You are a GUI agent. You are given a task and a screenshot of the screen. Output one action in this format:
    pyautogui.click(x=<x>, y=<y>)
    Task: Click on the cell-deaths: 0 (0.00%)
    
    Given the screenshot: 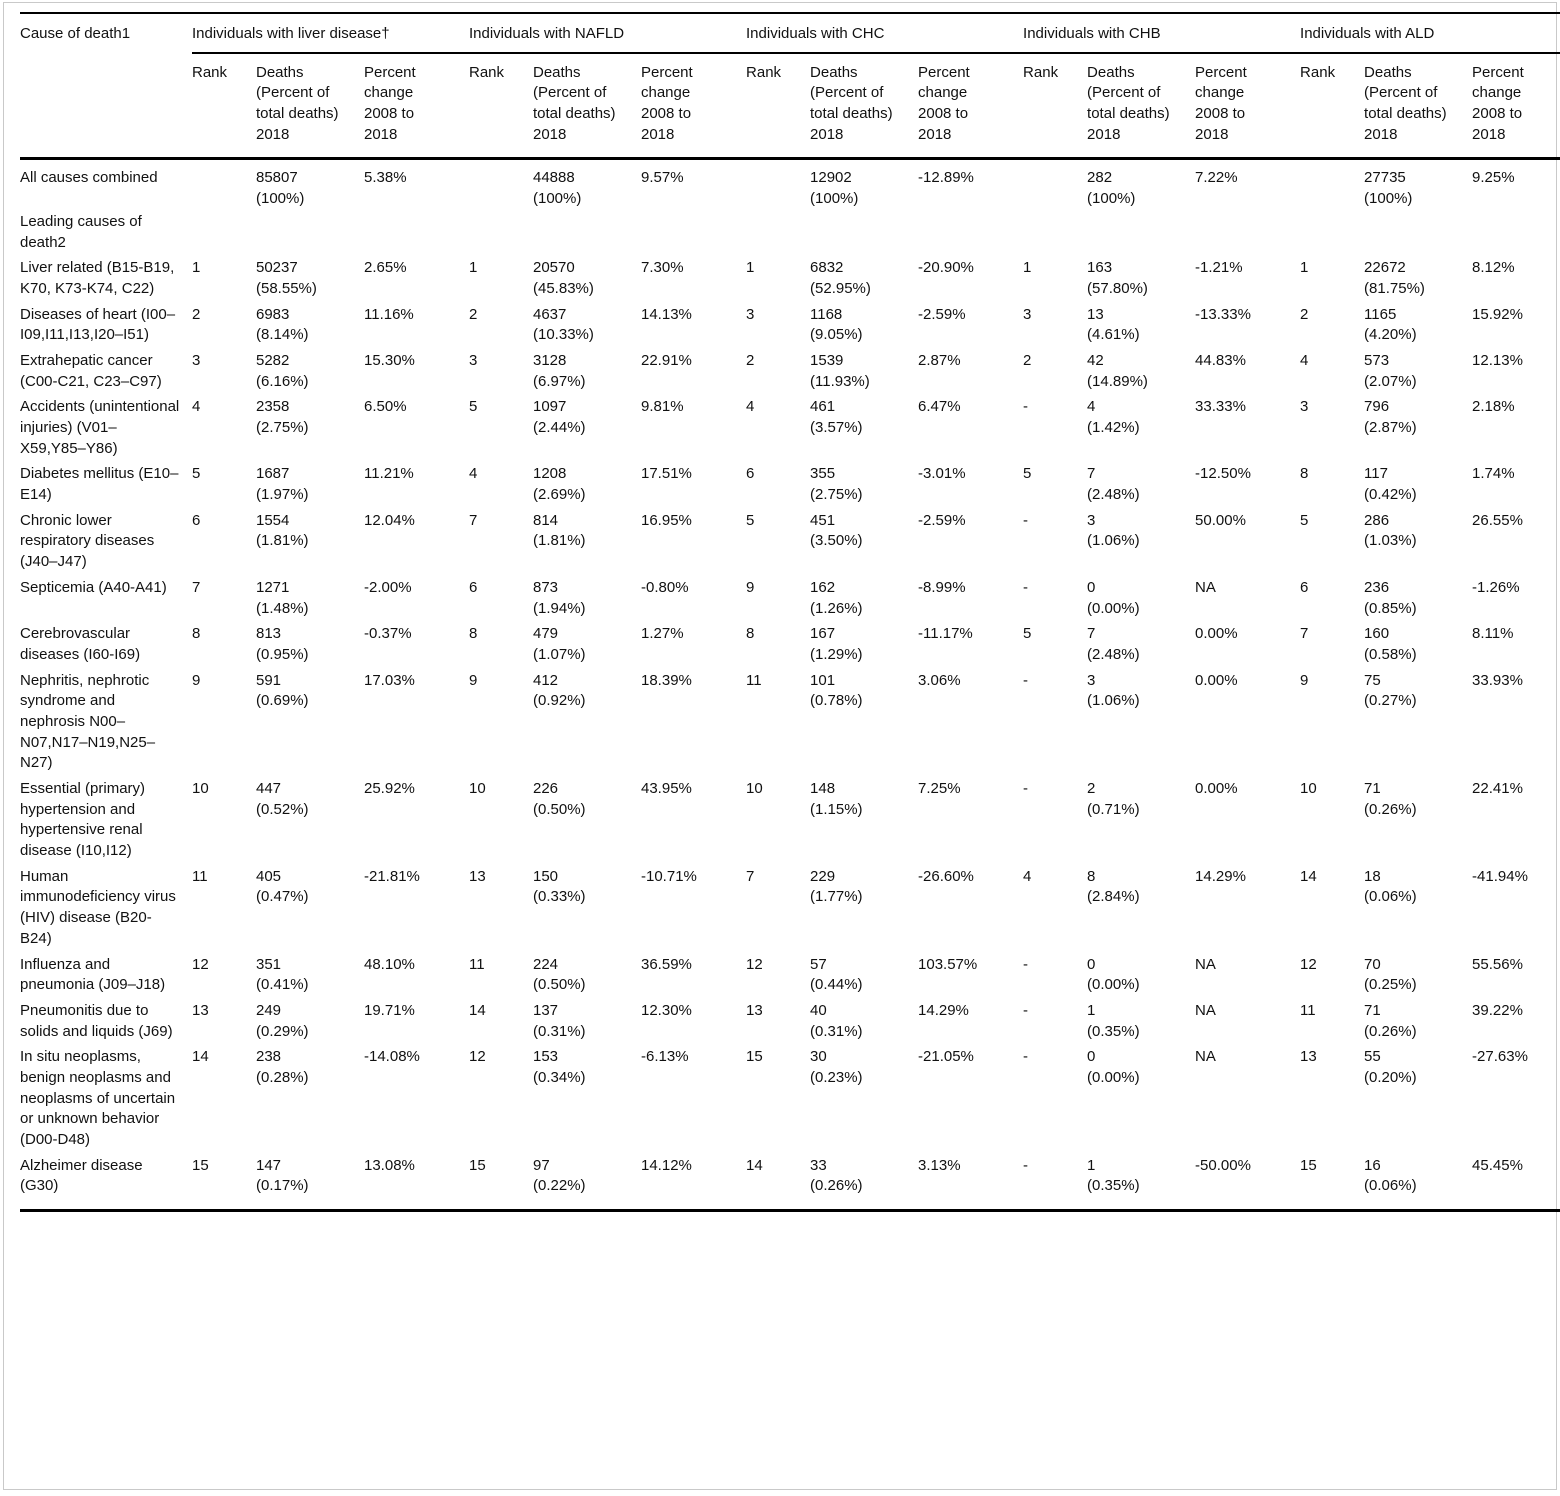 What is the action you would take?
    pyautogui.click(x=1113, y=974)
    